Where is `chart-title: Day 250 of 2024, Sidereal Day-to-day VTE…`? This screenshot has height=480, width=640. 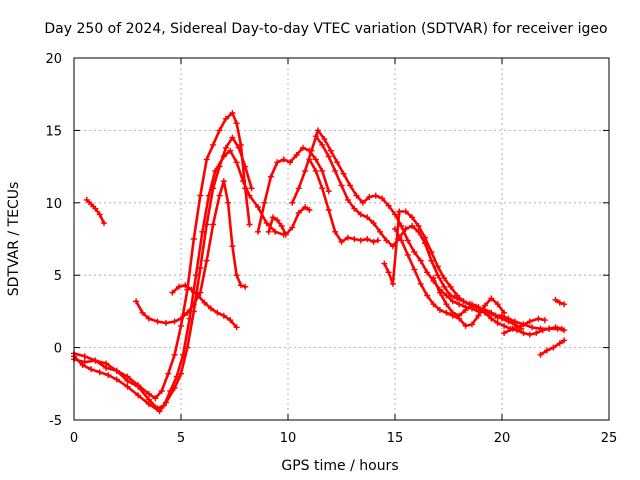 chart-title: Day 250 of 2024, Sidereal Day-to-day VTE… is located at coordinates (325, 29).